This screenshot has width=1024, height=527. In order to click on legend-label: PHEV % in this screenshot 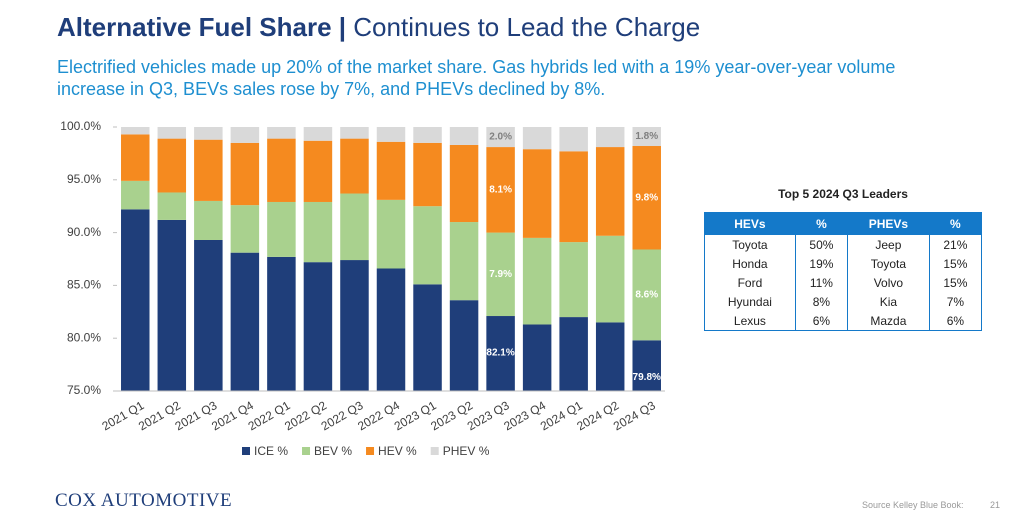, I will do `click(466, 451)`.